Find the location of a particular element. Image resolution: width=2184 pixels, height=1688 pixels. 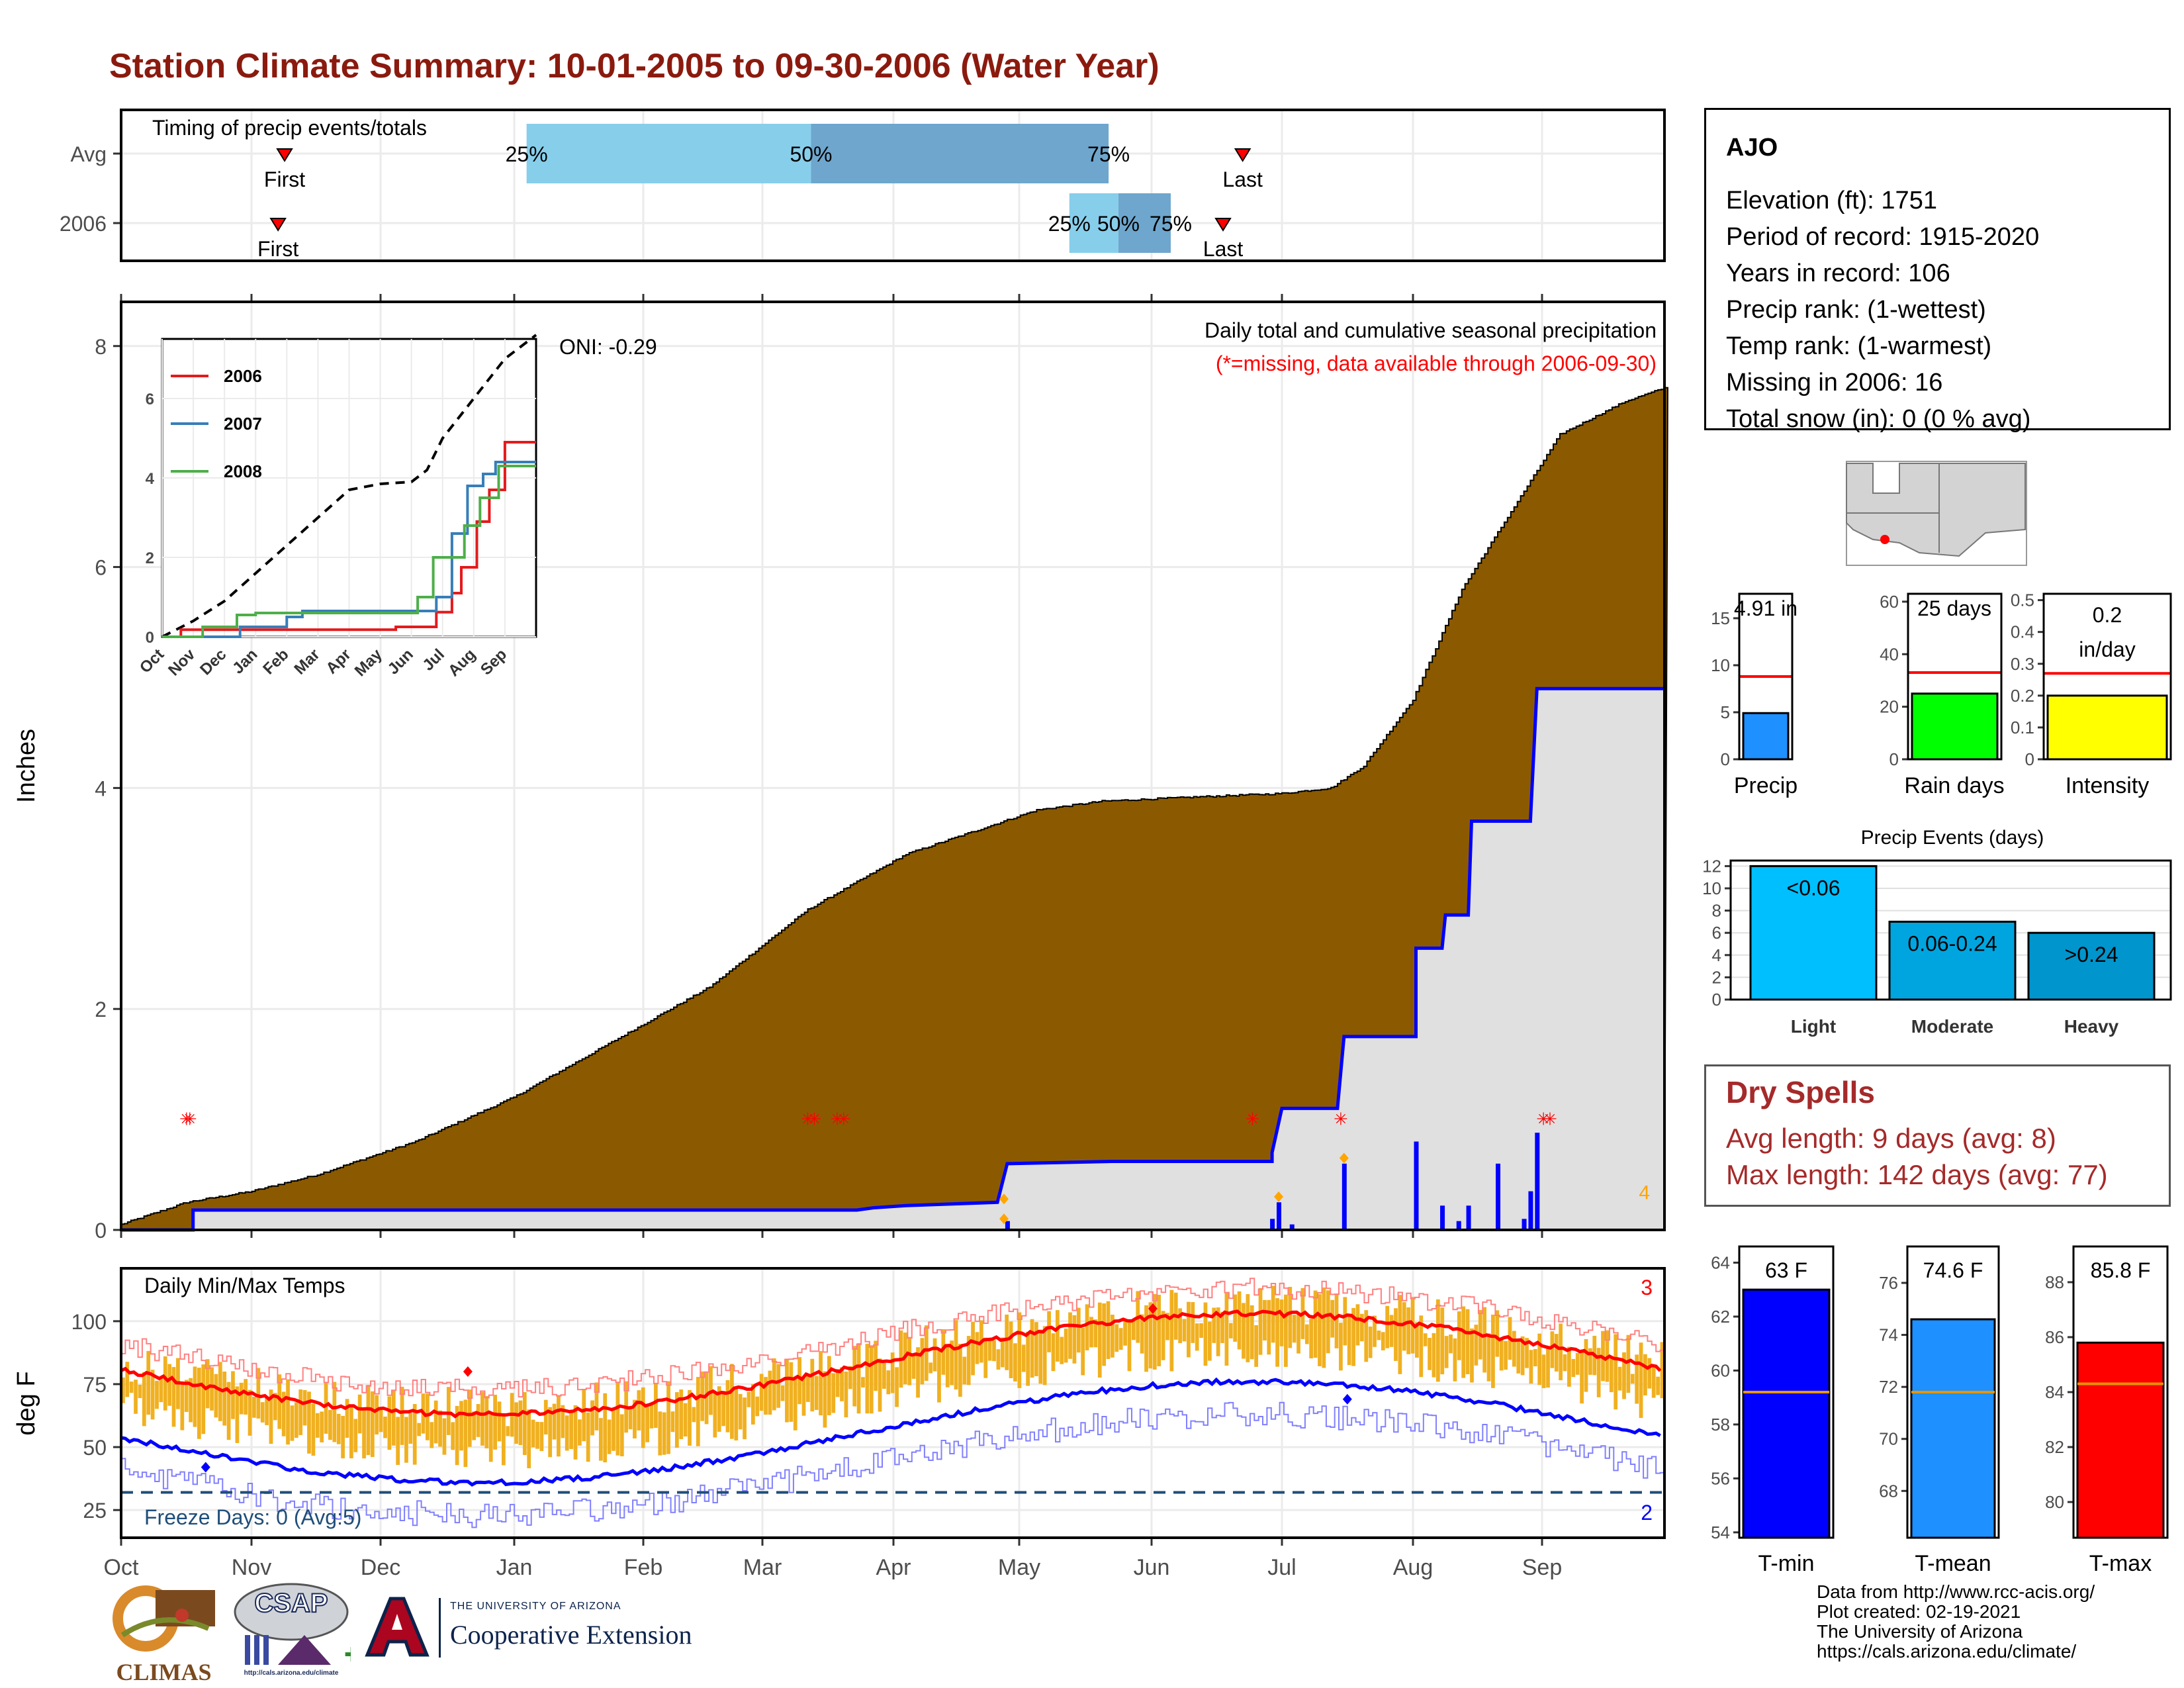

temp-summary-ytick-label: 80 is located at coordinates (2054, 1502).